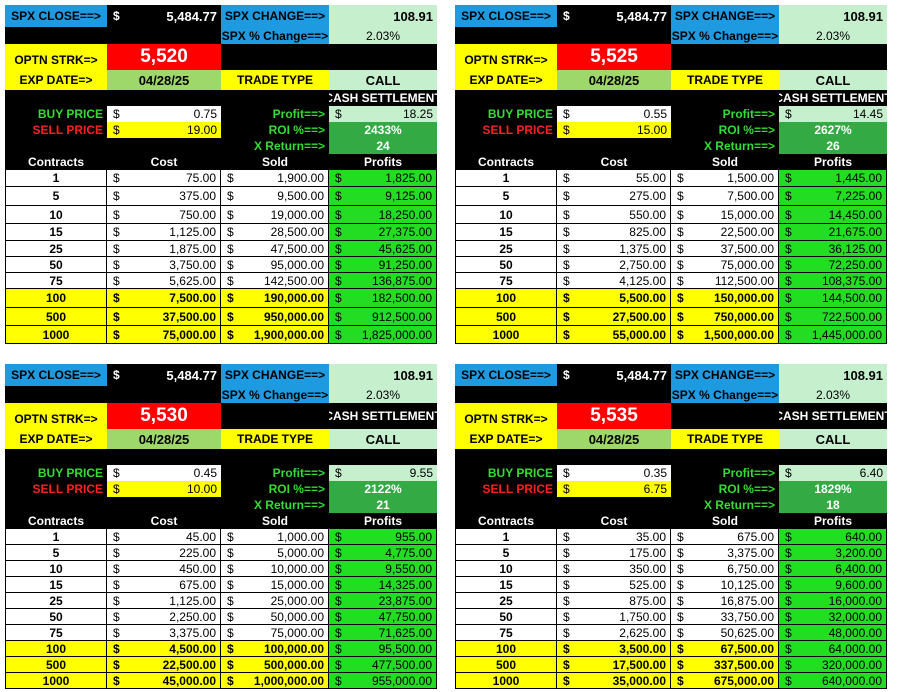  Describe the element at coordinates (383, 130) in the screenshot. I see `roi-value: 2433%` at that location.